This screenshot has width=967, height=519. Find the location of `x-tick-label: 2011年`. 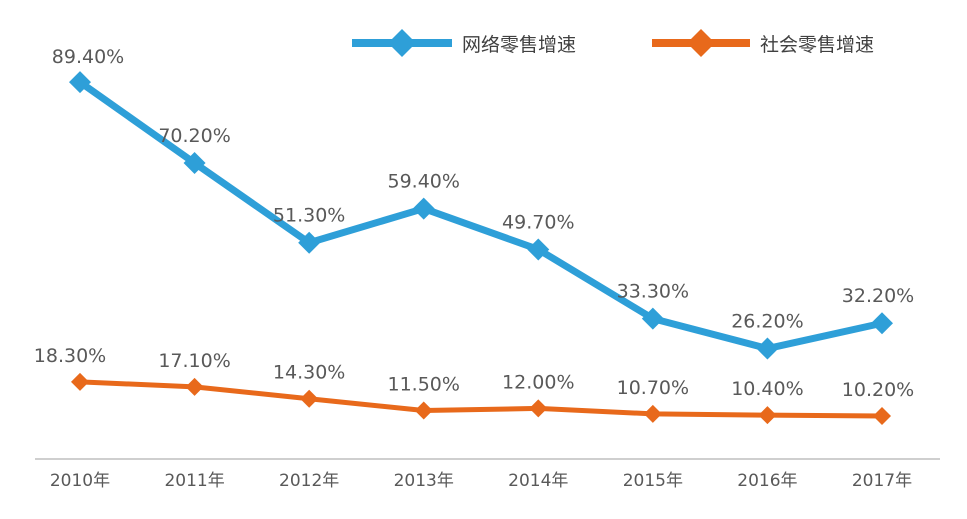

x-tick-label: 2011年 is located at coordinates (194, 481).